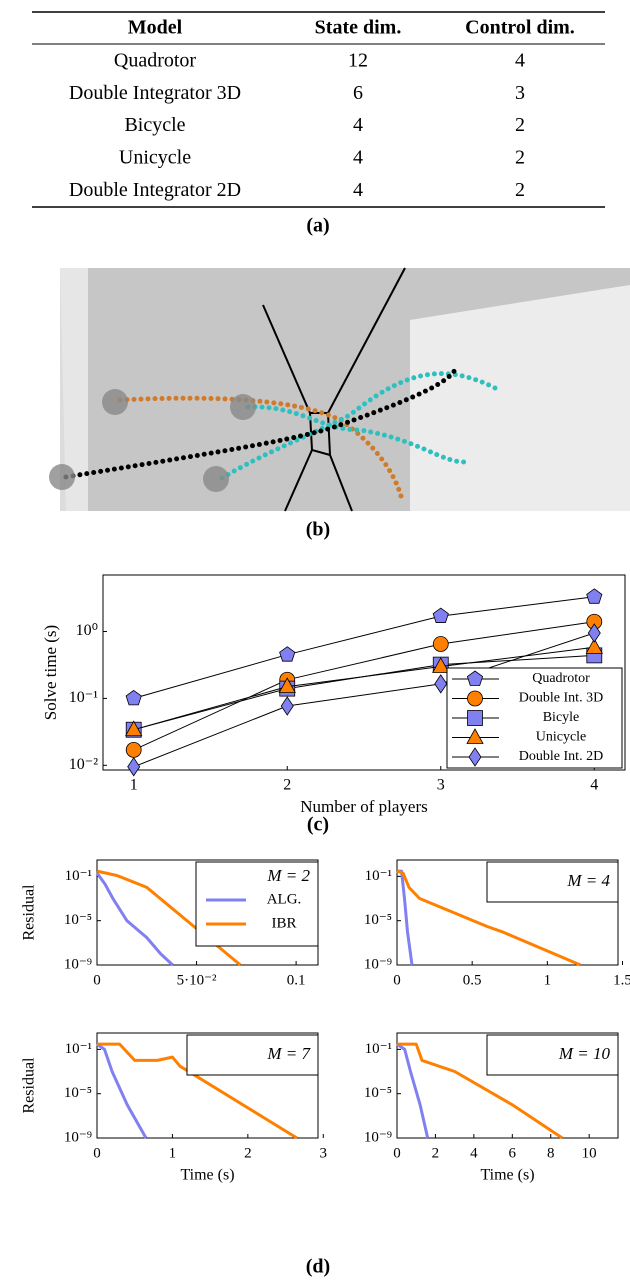  Describe the element at coordinates (87, 630) in the screenshot. I see `y-tick-label: 10⁰` at that location.